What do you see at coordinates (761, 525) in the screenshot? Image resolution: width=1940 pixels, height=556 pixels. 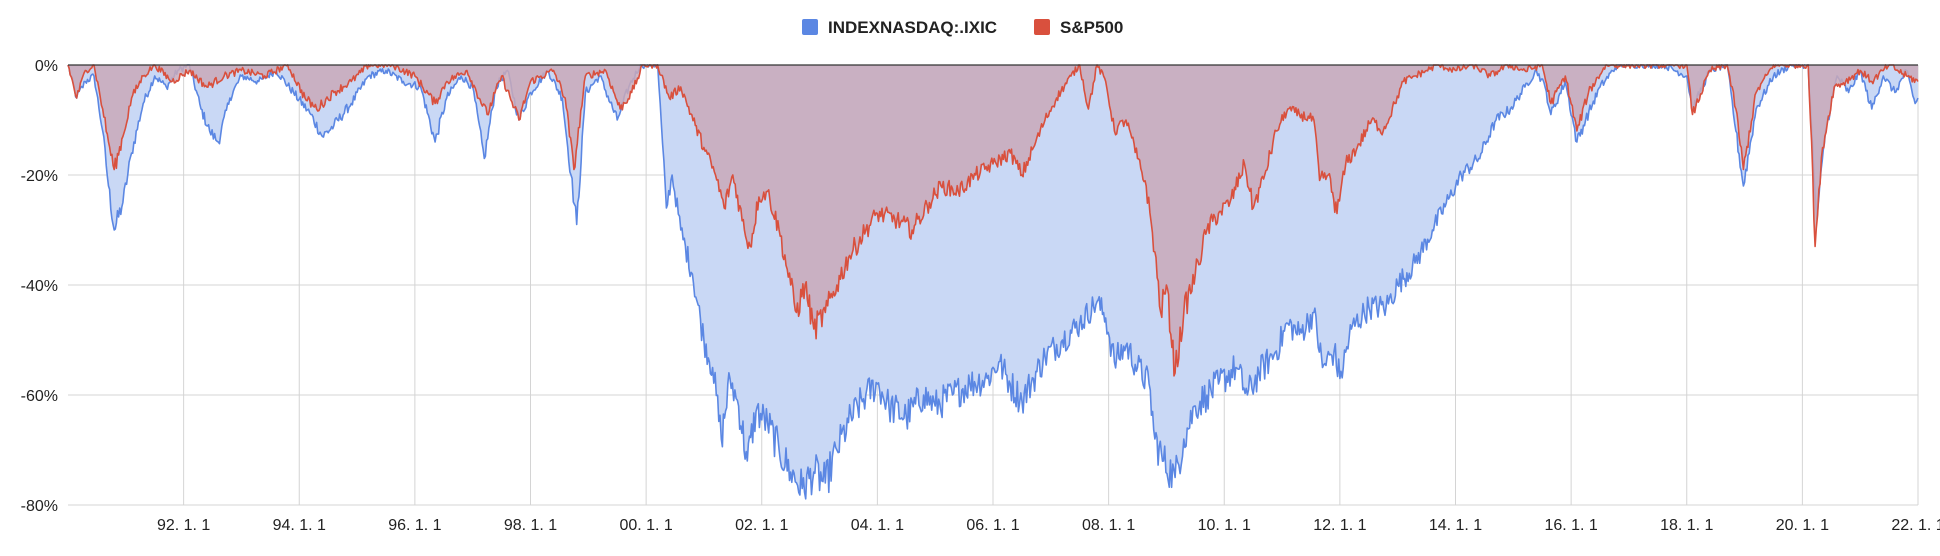 I see `x-tick-label: 02. 1. 1` at bounding box center [761, 525].